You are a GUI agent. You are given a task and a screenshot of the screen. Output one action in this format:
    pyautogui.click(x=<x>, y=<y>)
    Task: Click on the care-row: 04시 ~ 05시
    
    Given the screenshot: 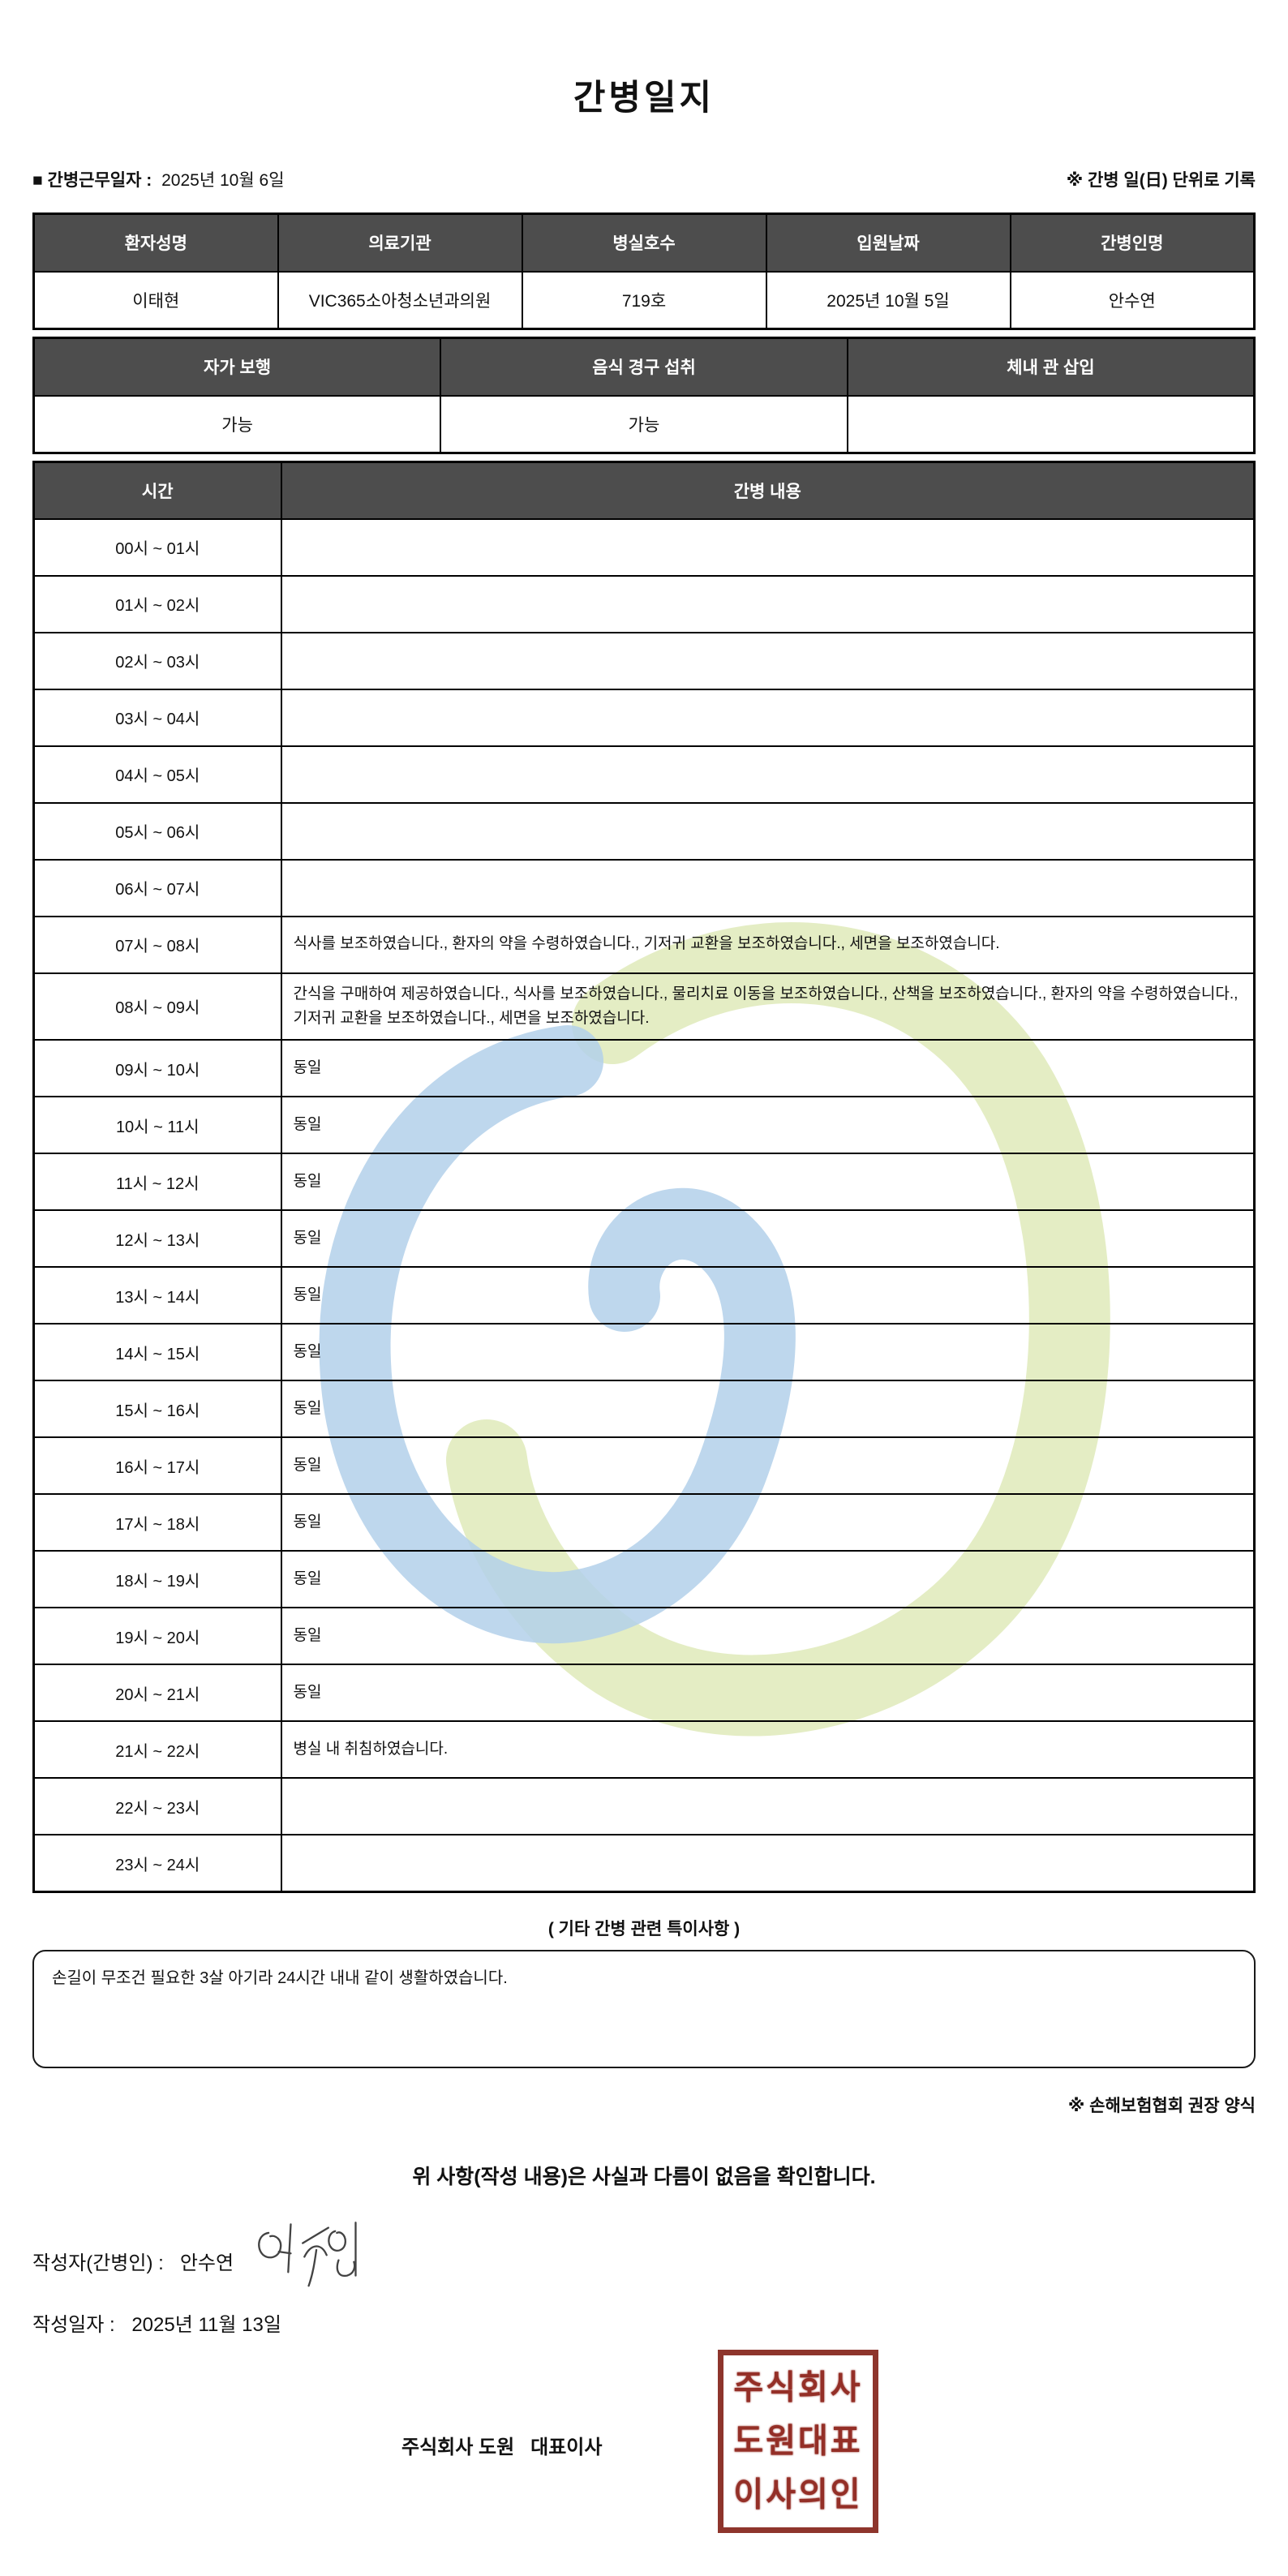 What is the action you would take?
    pyautogui.click(x=644, y=774)
    